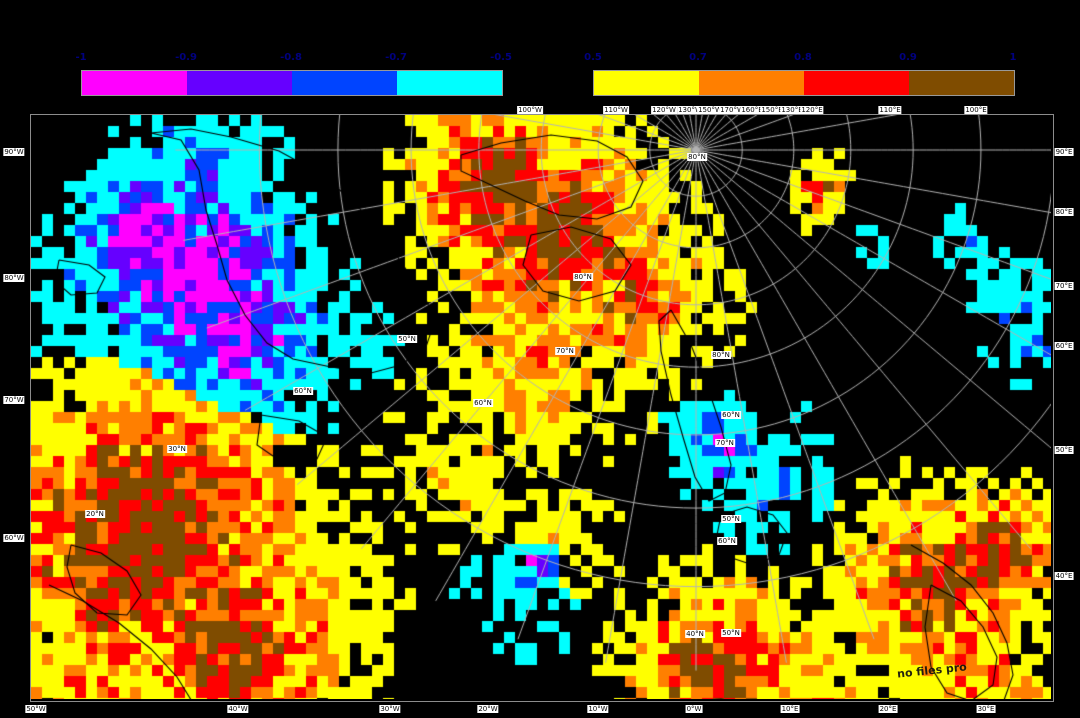 The width and height of the screenshot is (1080, 718). What do you see at coordinates (732, 110) in the screenshot?
I see `axis-tick-label: 170°W` at bounding box center [732, 110].